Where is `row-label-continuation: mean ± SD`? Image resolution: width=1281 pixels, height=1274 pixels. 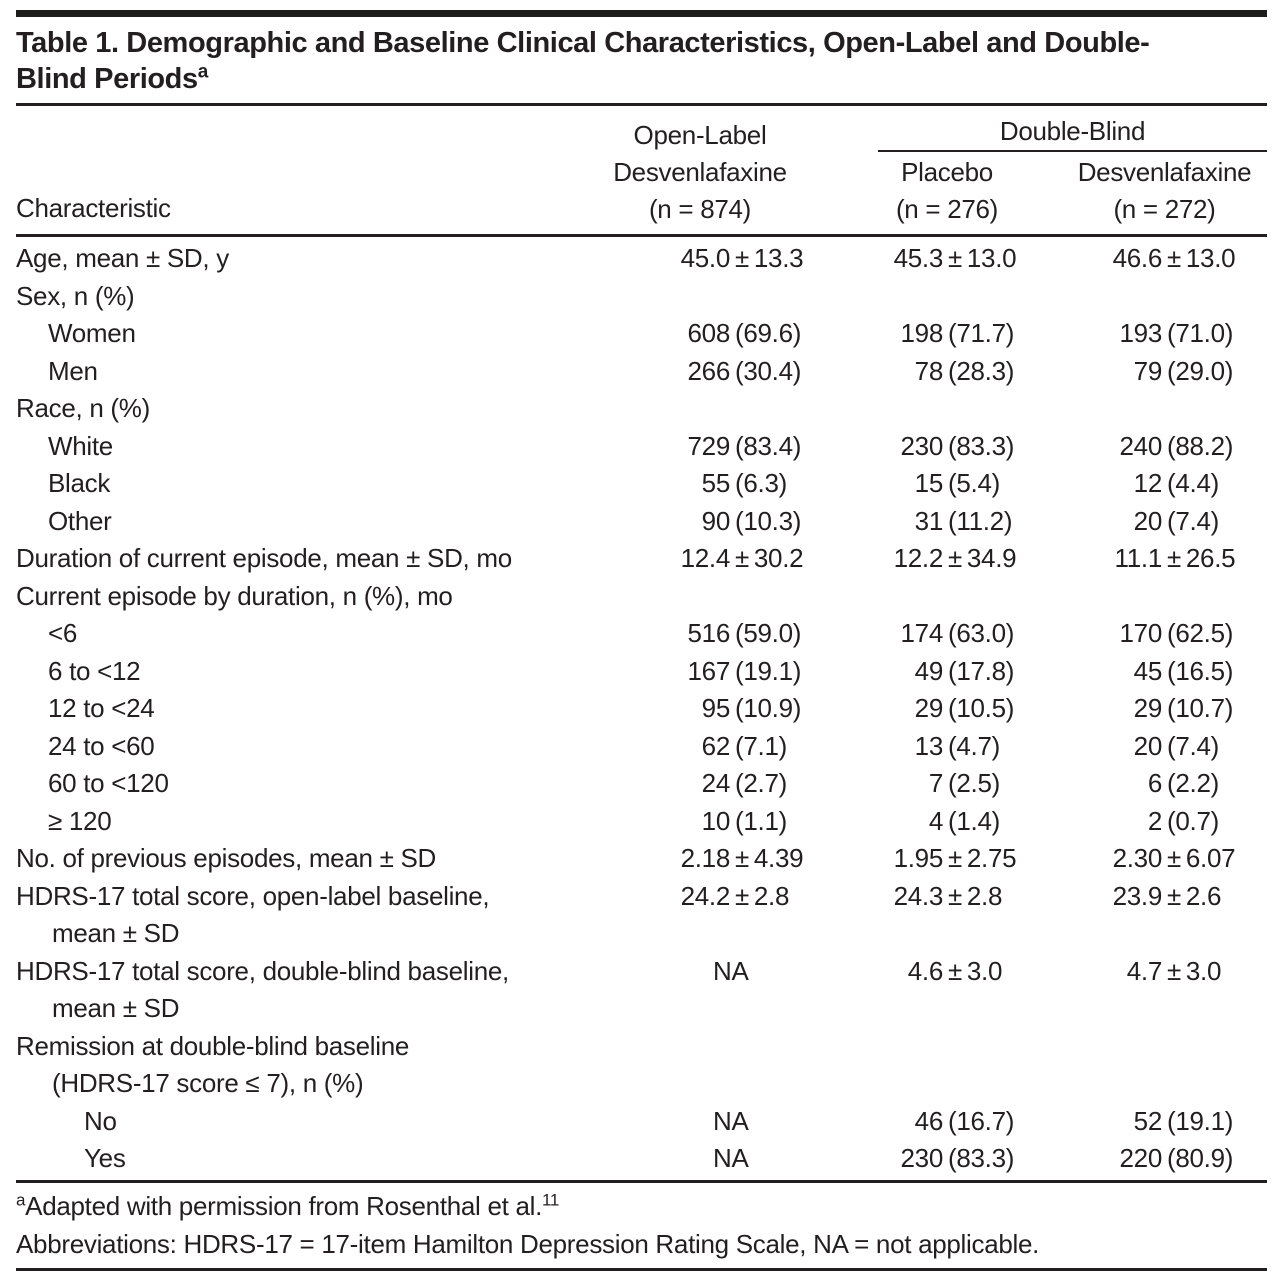 row-label-continuation: mean ± SD is located at coordinates (116, 1008).